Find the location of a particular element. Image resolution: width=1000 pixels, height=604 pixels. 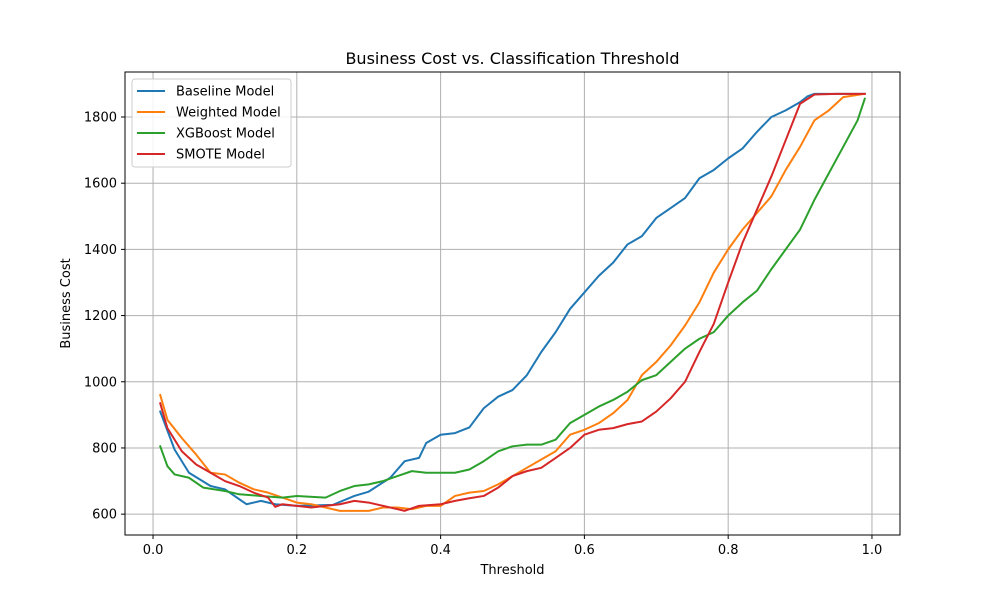

x-tick-label: 0.0 is located at coordinates (153, 550).